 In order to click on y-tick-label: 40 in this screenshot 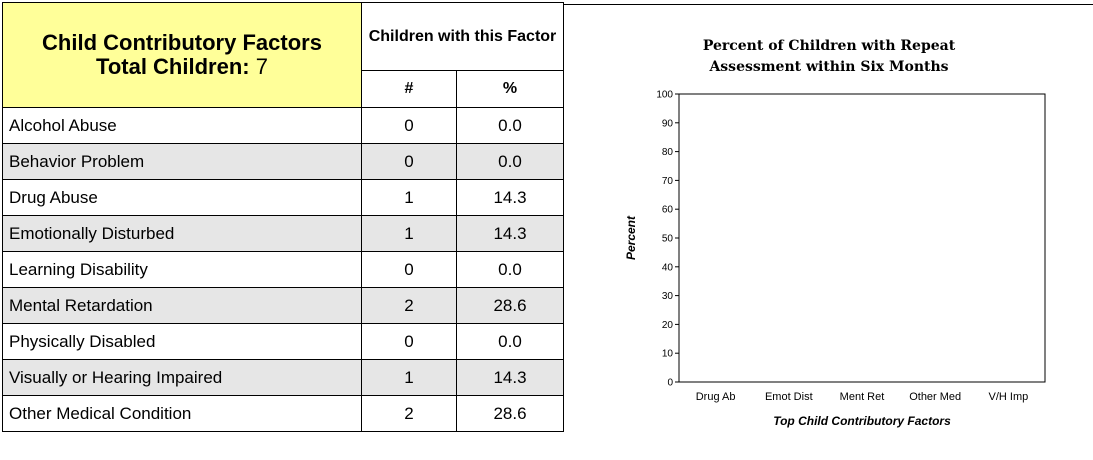, I will do `click(668, 267)`.